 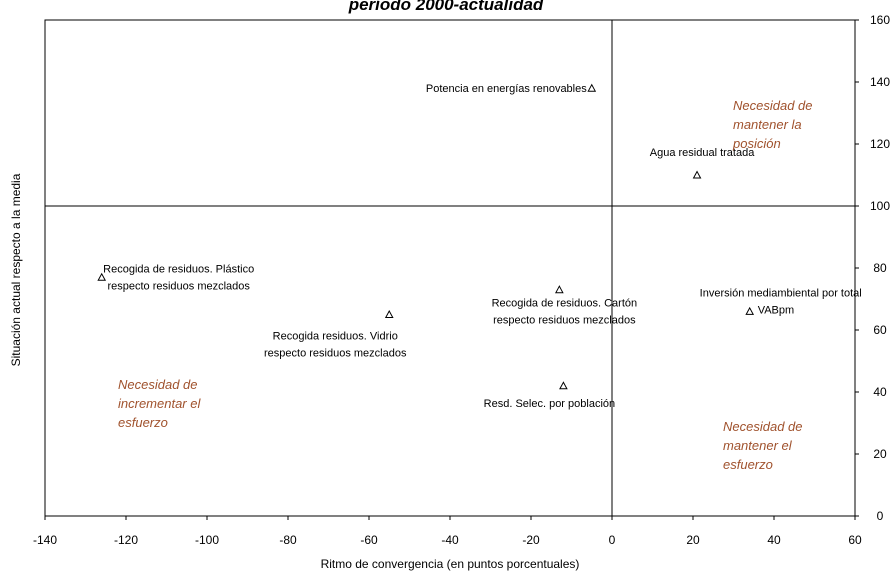 I want to click on x-tick-label: -40, so click(x=450, y=540).